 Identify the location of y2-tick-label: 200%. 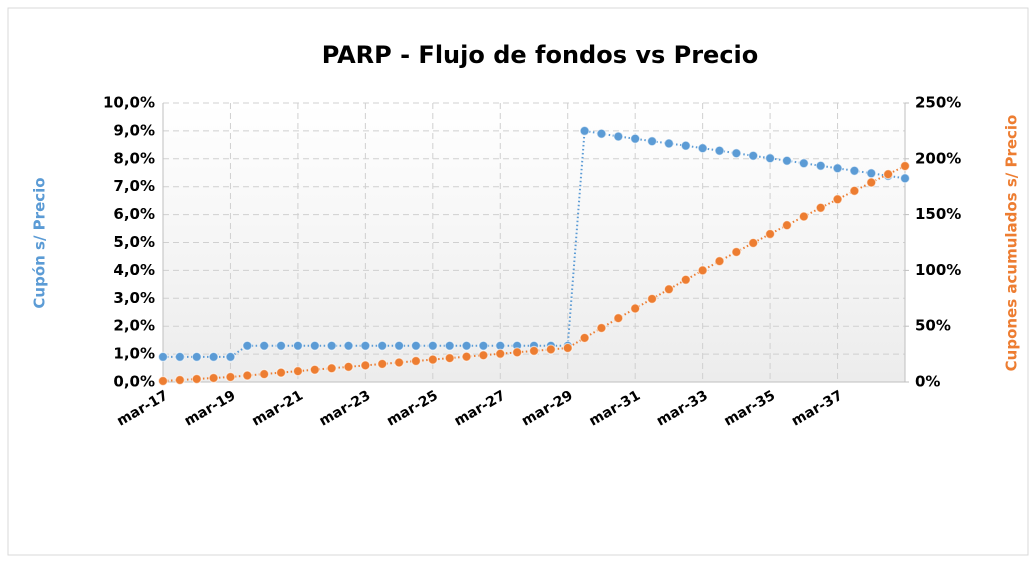
(938, 158).